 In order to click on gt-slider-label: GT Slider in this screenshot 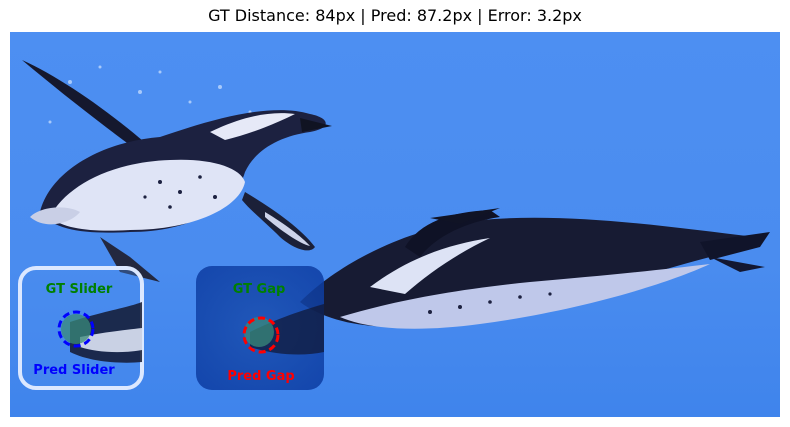, I will do `click(79, 289)`.